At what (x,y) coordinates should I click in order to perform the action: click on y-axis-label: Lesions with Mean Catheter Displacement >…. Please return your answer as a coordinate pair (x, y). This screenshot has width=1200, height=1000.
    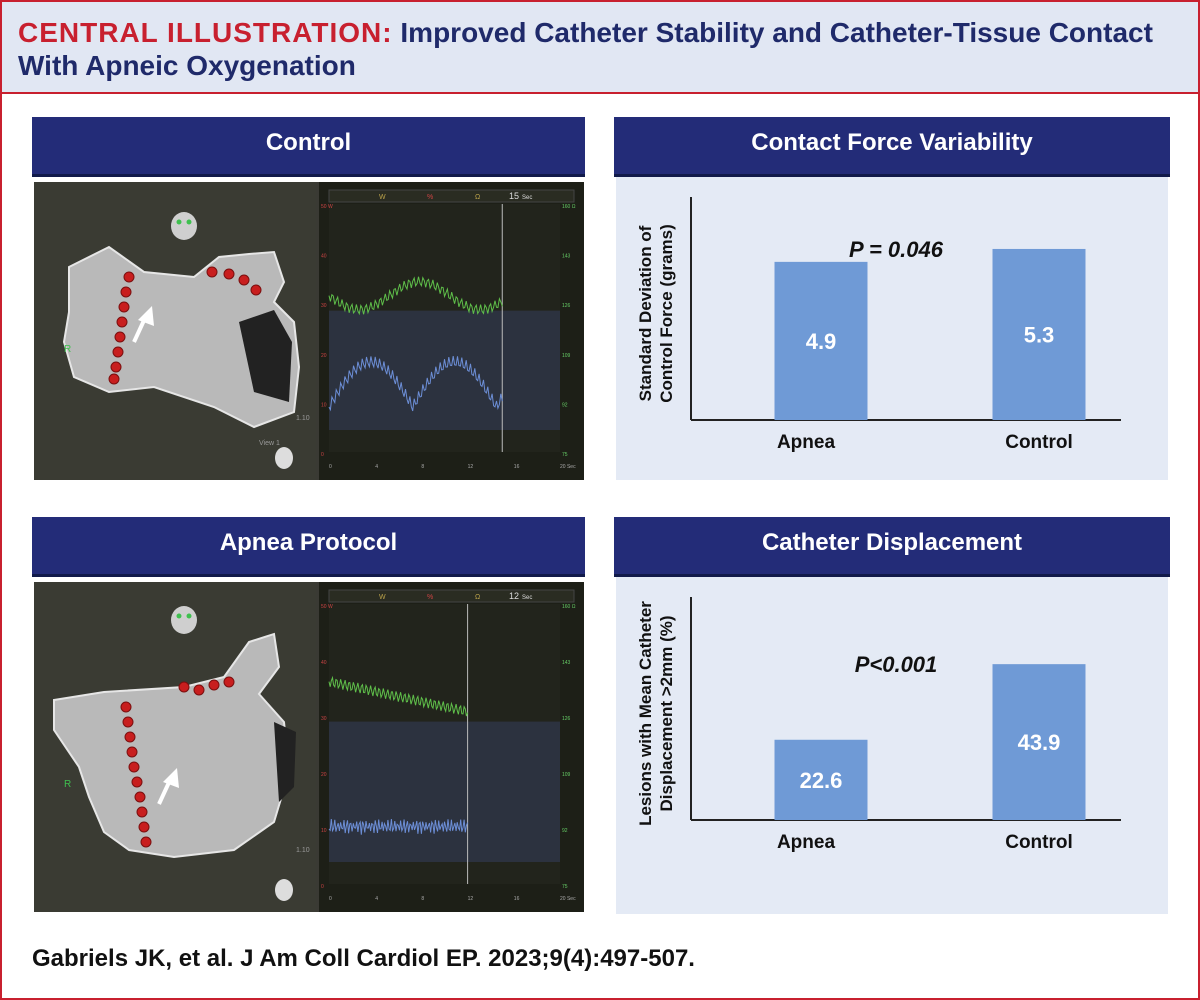
    Looking at the image, I should click on (656, 713).